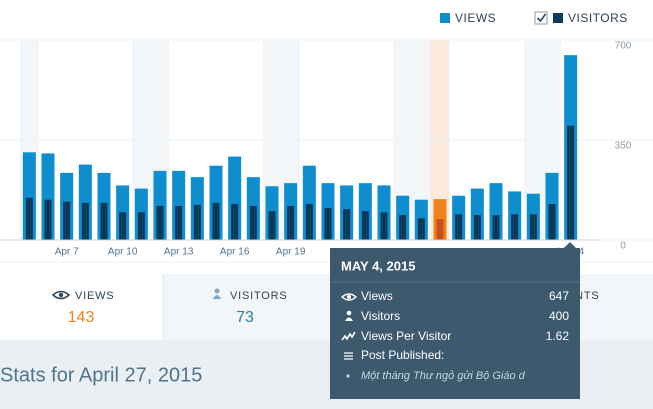  What do you see at coordinates (465, 316) in the screenshot?
I see `tooltip-rows: Views 647 Visitors 400 Views Per Visitor 1.62` at bounding box center [465, 316].